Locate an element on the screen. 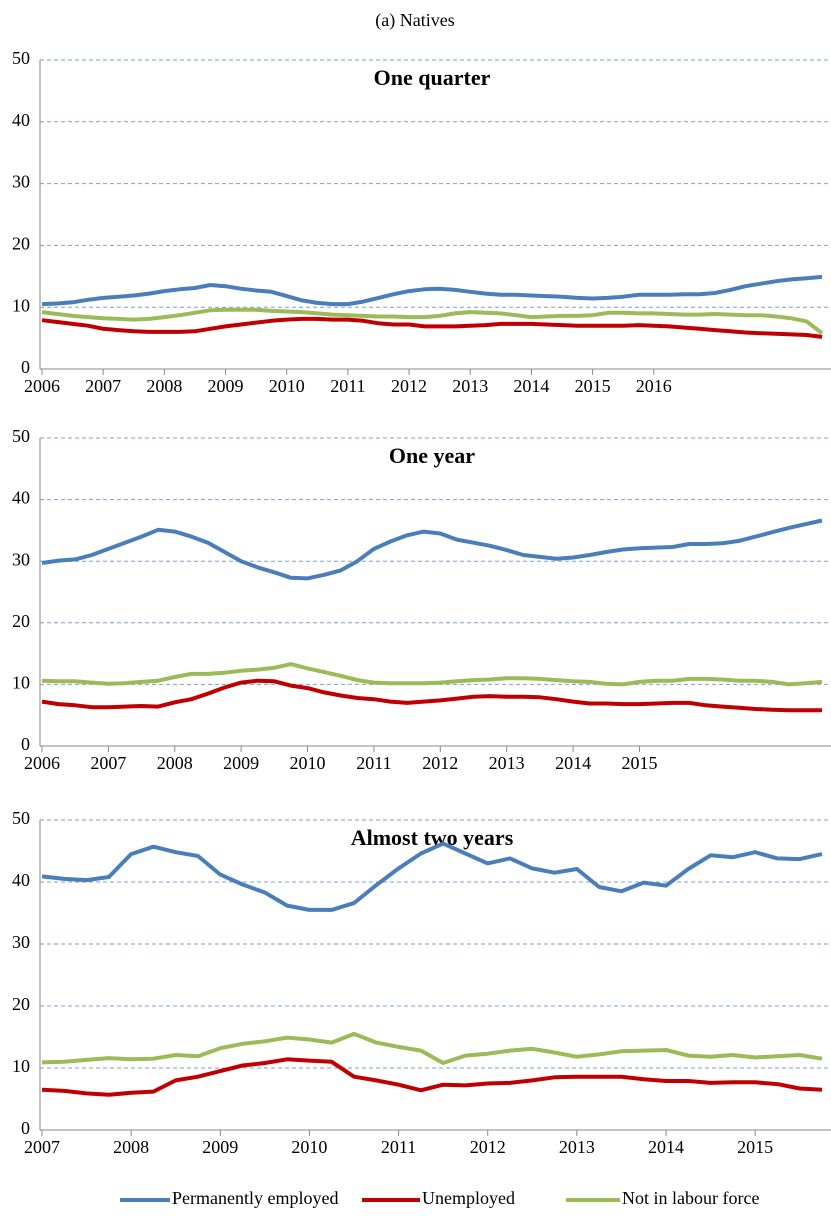 The image size is (831, 1223). panel-title: Almost two years is located at coordinates (432, 837).